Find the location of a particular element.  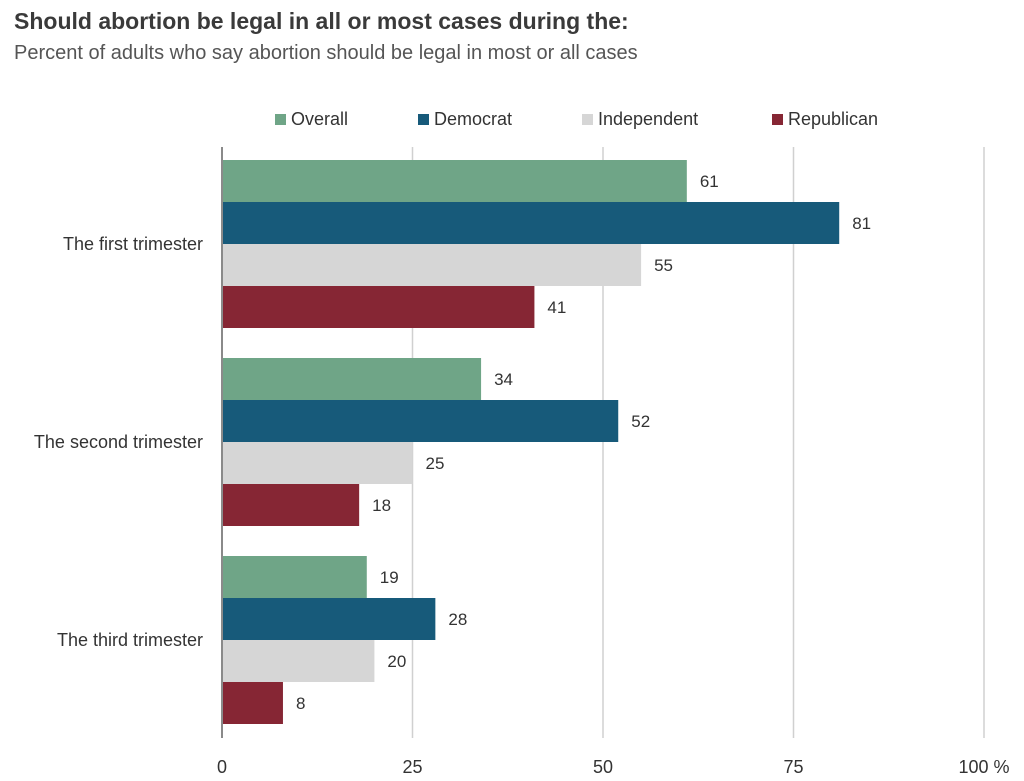

value-label-democrat: 52 is located at coordinates (640, 421).